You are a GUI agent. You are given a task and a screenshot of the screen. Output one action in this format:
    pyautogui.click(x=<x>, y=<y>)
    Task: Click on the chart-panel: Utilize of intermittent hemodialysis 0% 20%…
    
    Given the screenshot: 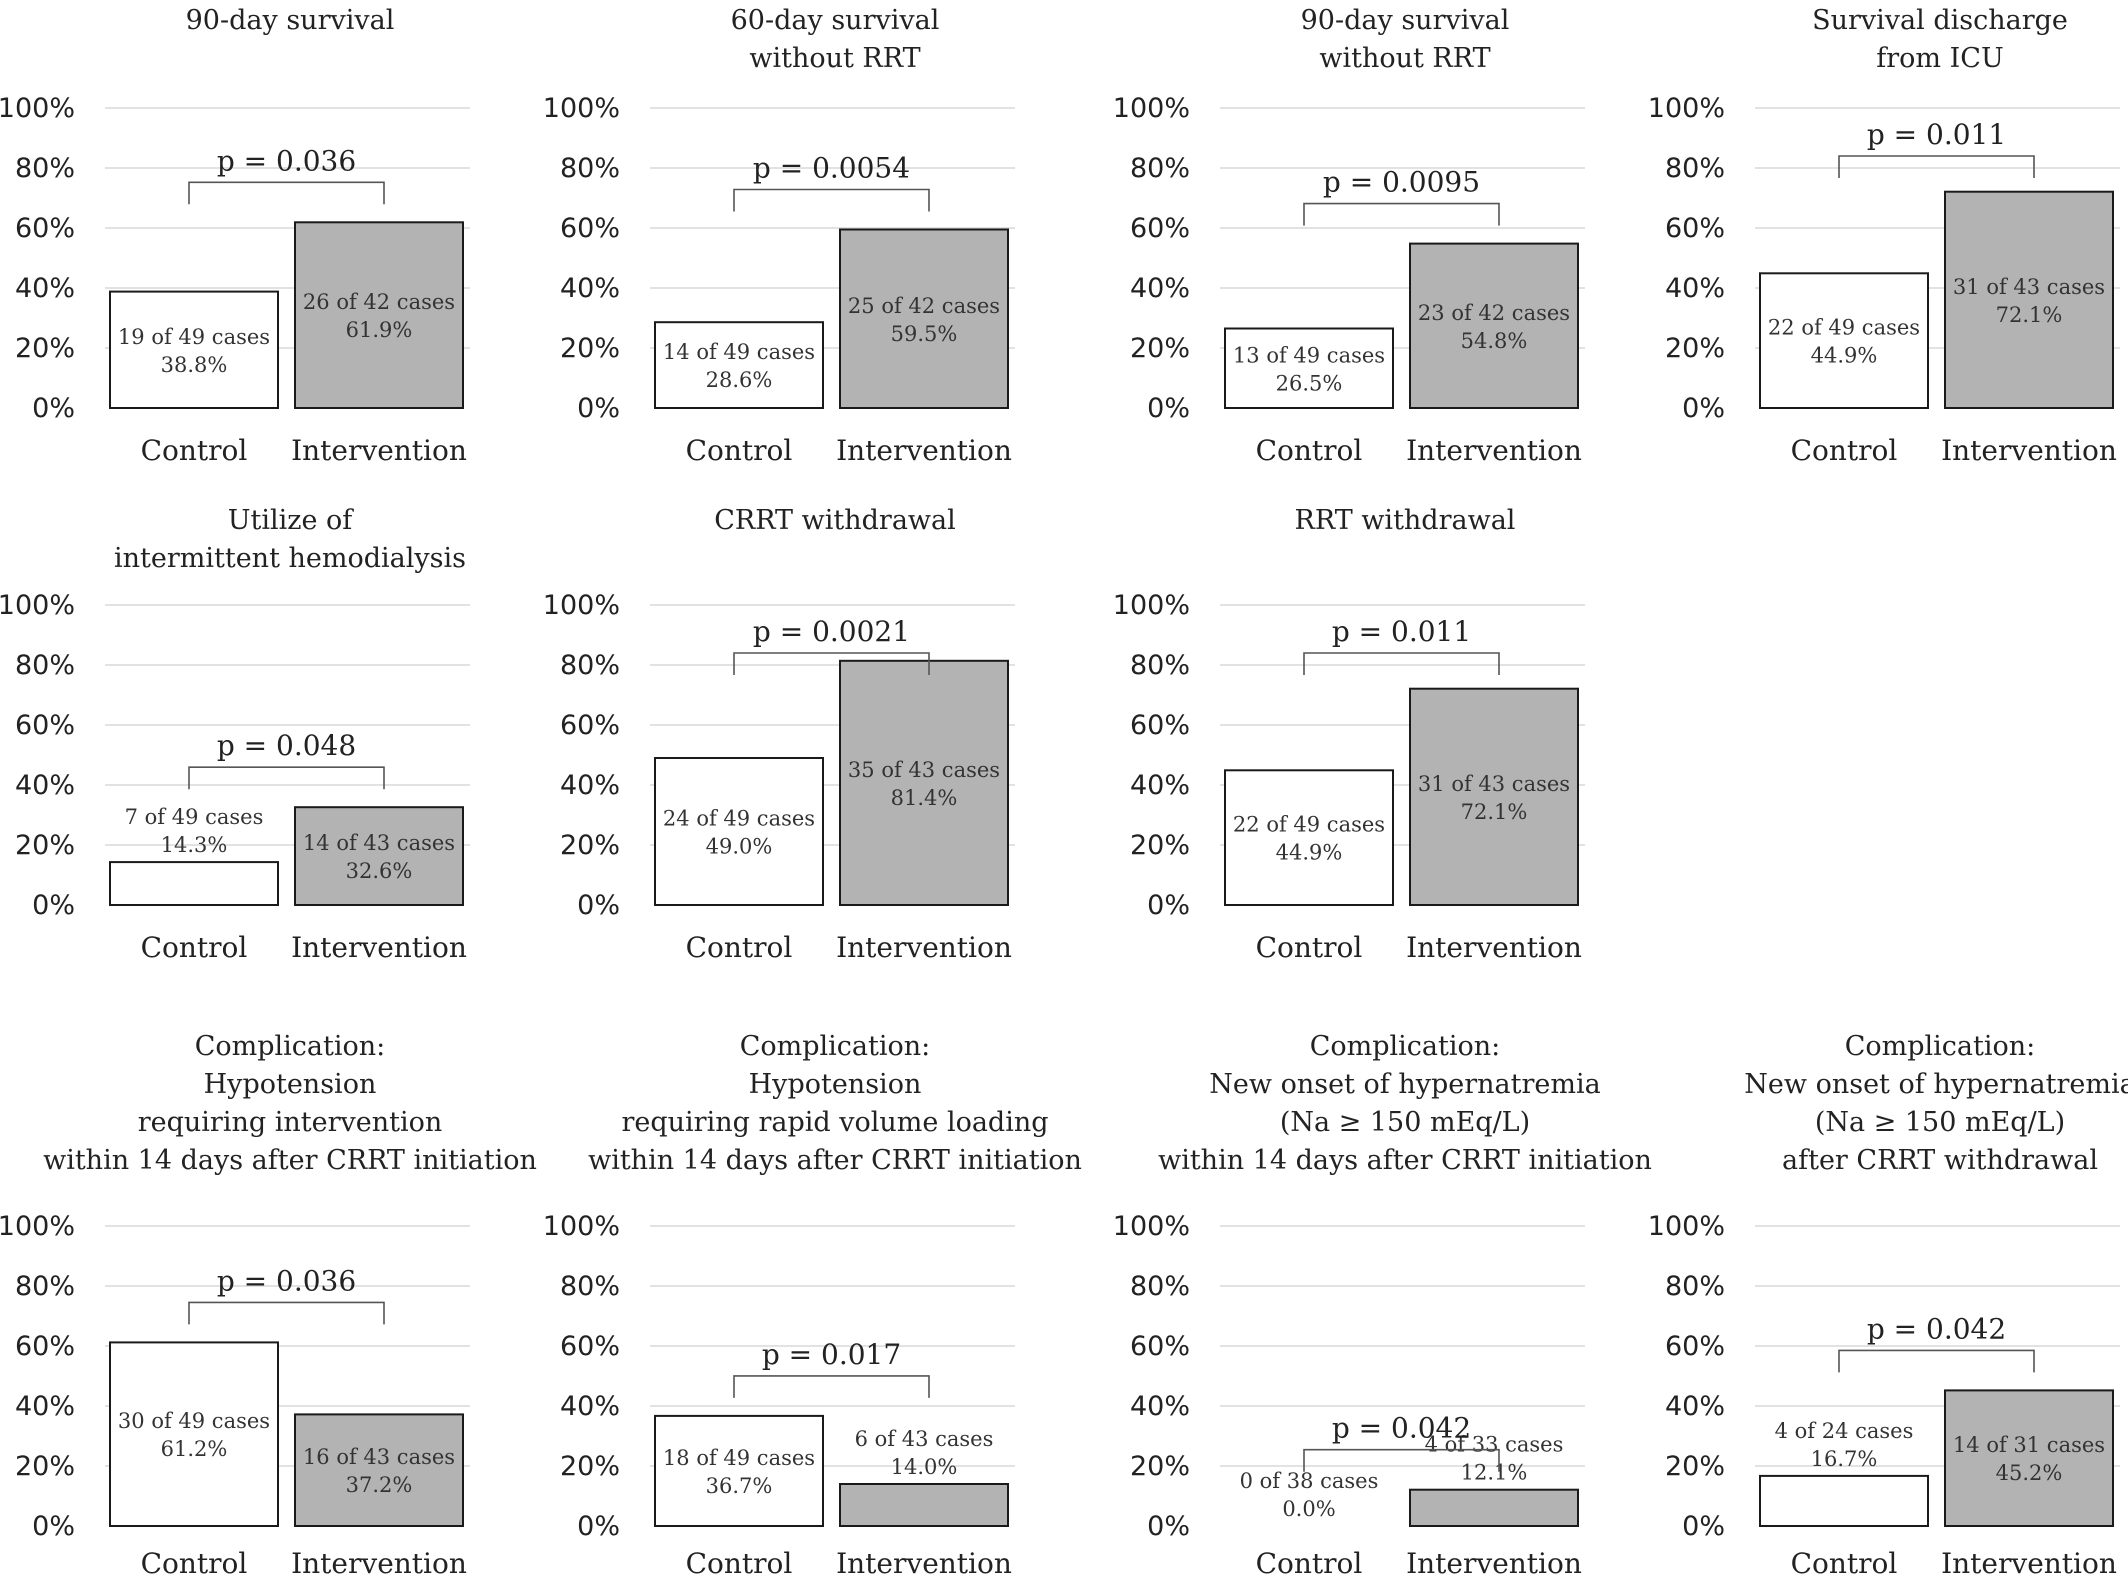 What is the action you would take?
    pyautogui.click(x=270, y=762)
    